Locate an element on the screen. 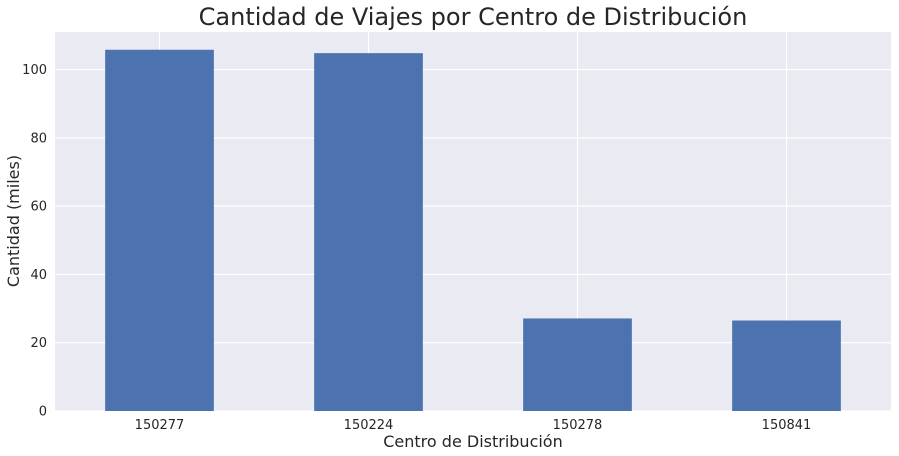 The width and height of the screenshot is (899, 456). y-tick-label: 0 is located at coordinates (43, 412).